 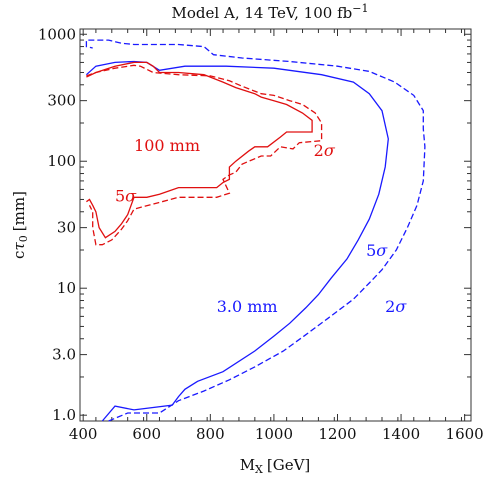 I want to click on x-tick-label-3: 1000, so click(x=274, y=434).